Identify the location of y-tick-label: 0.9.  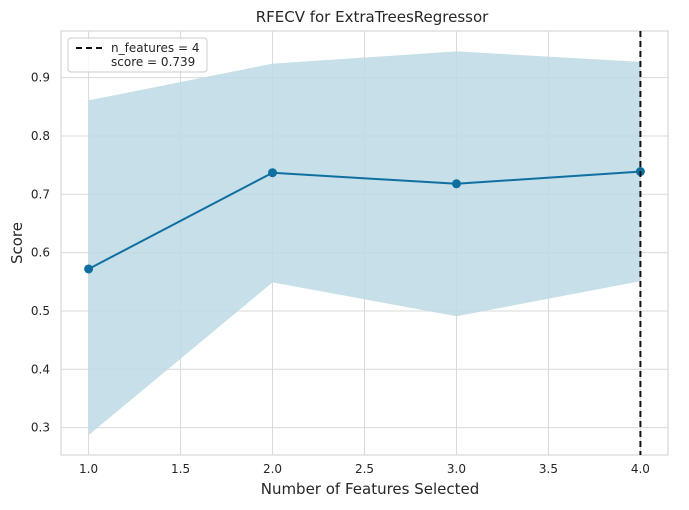
(40, 78).